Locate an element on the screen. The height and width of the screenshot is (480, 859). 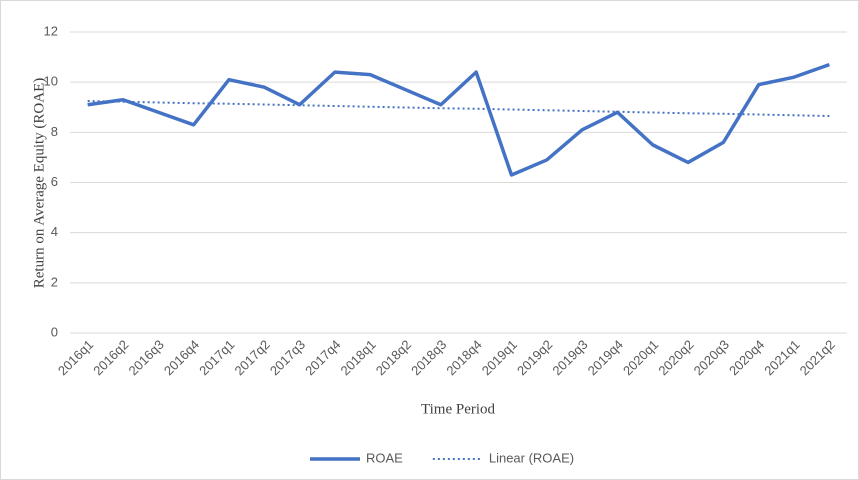
y-tick-label: 6 is located at coordinates (54, 181).